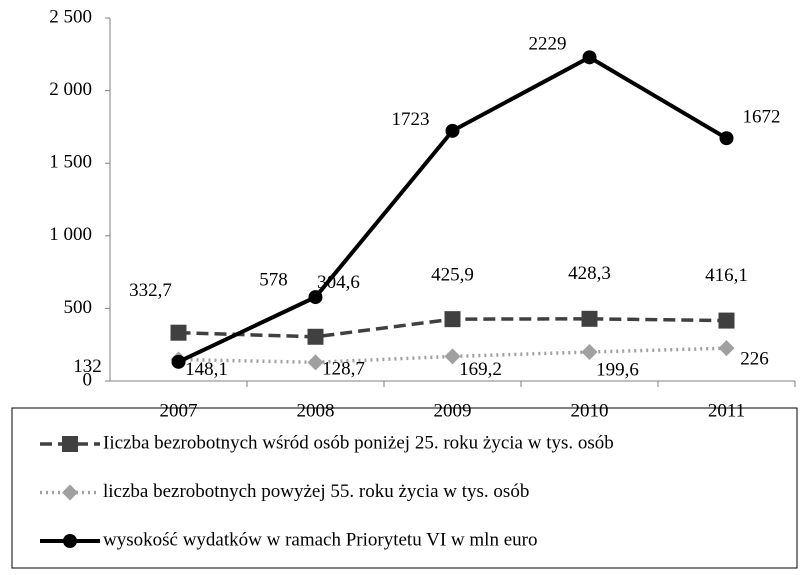 The height and width of the screenshot is (575, 811). I want to click on data-label: 199,6, so click(617, 369).